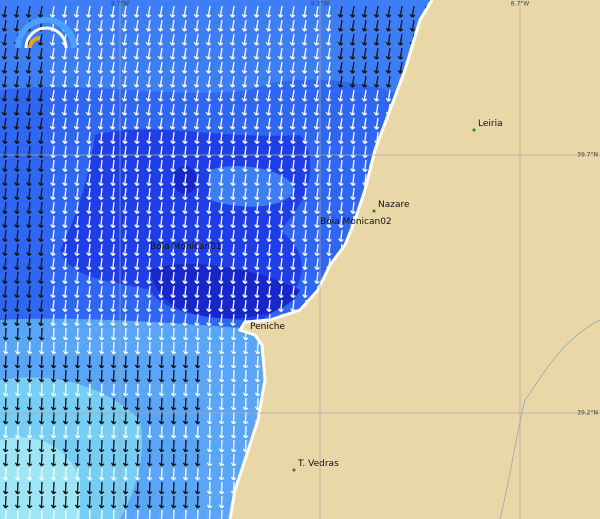  I want to click on place-label: Bóia Monican01, so click(186, 246).